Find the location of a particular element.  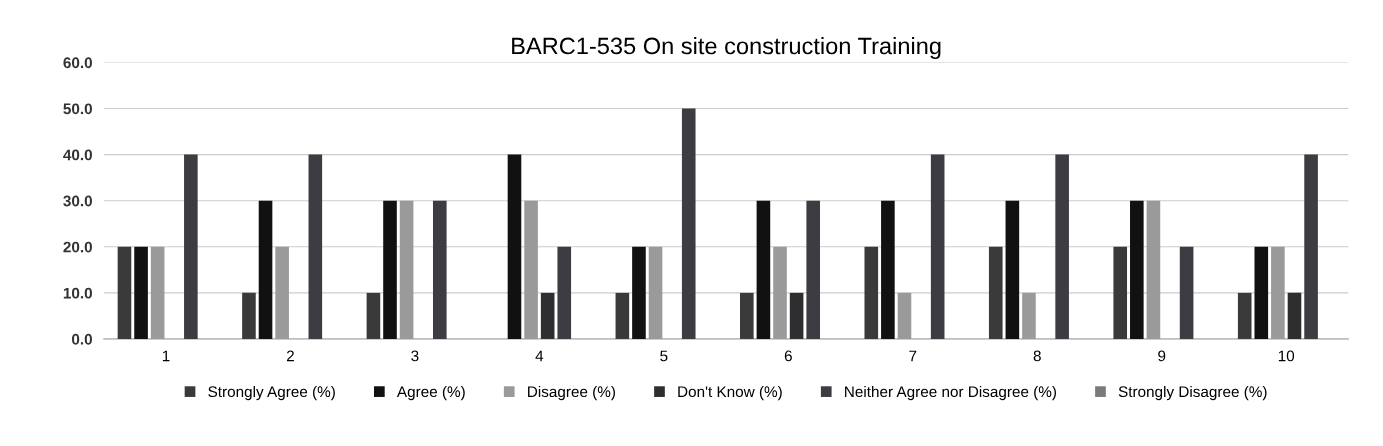

y-tick-label: 60.0 is located at coordinates (77, 63).